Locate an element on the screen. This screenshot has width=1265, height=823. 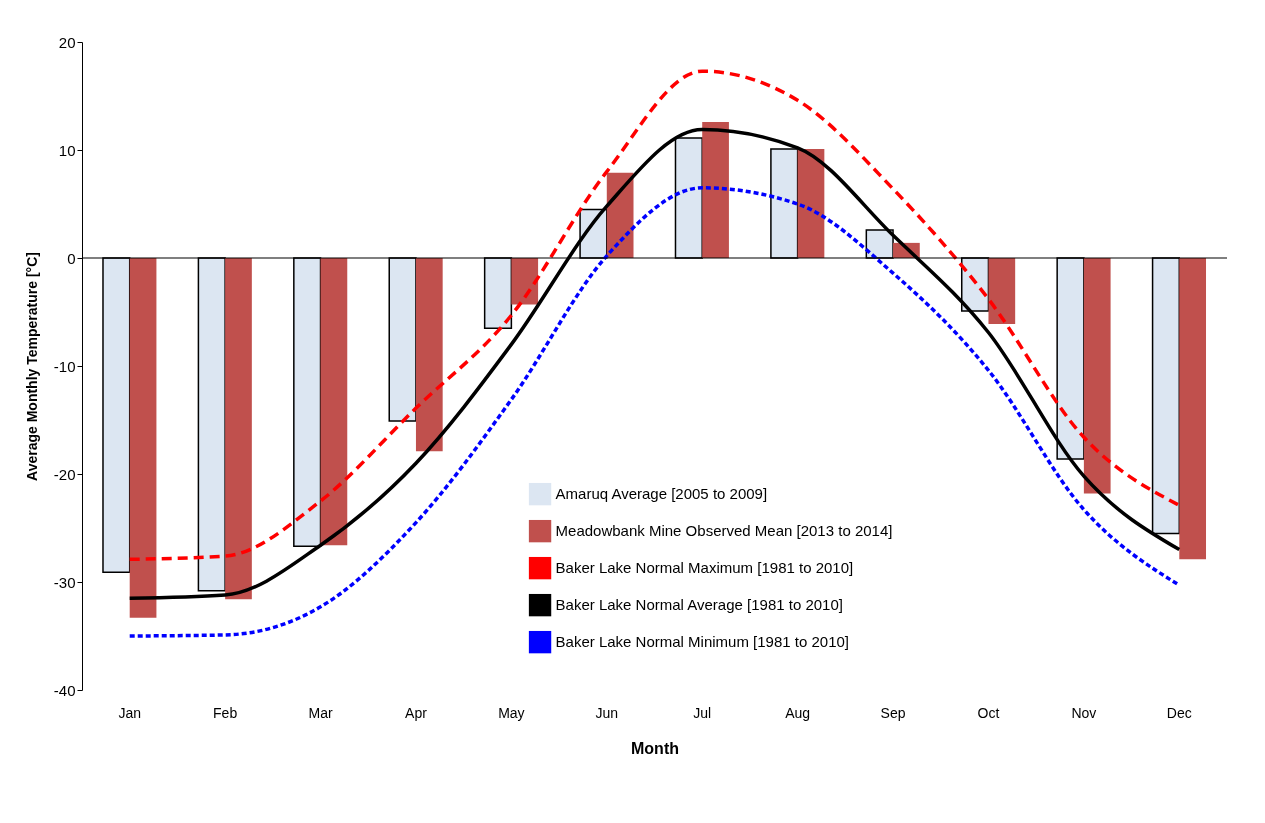
y-tick-label: -30 is located at coordinates (64, 582).